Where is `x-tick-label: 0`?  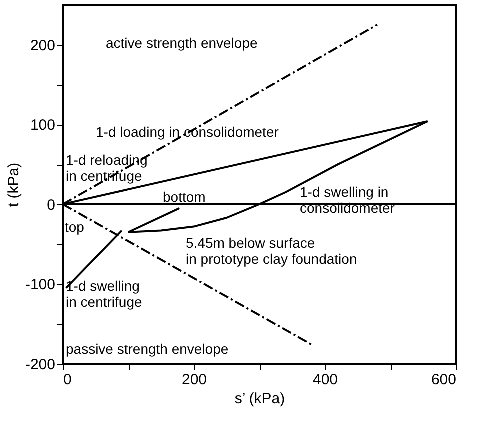 x-tick-label: 0 is located at coordinates (68, 380).